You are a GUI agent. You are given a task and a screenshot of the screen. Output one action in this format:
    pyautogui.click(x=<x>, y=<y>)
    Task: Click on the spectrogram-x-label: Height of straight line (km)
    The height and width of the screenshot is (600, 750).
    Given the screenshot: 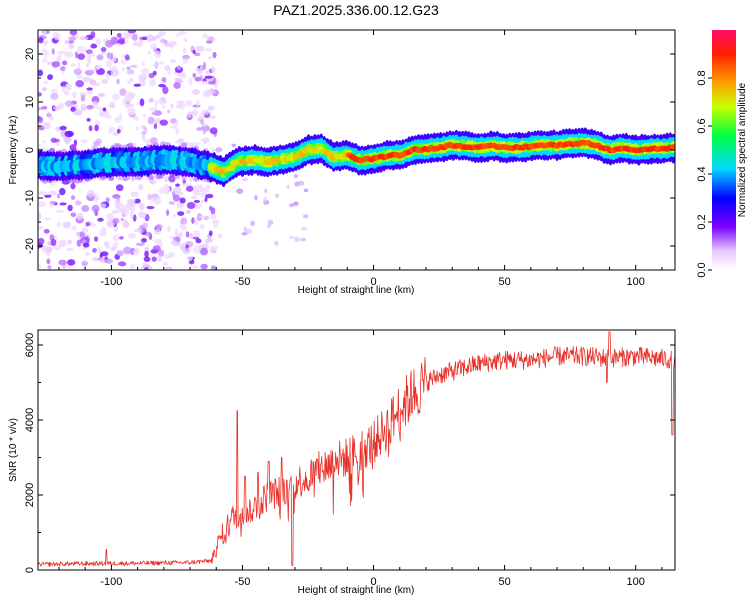 What is the action you would take?
    pyautogui.click(x=356, y=290)
    